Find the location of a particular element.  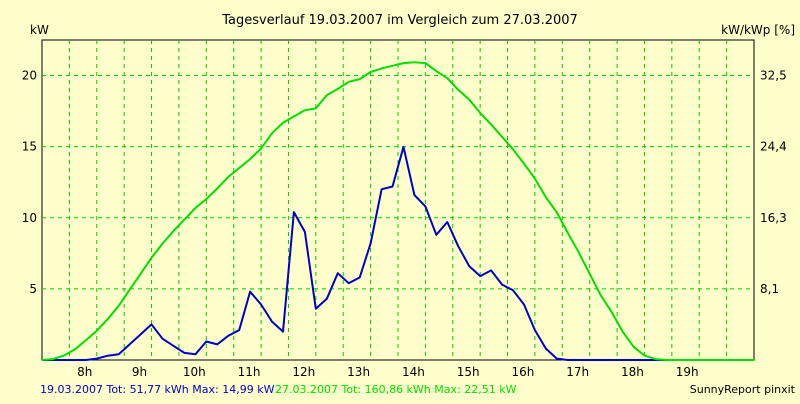

x-tick-label: 17h is located at coordinates (577, 372).